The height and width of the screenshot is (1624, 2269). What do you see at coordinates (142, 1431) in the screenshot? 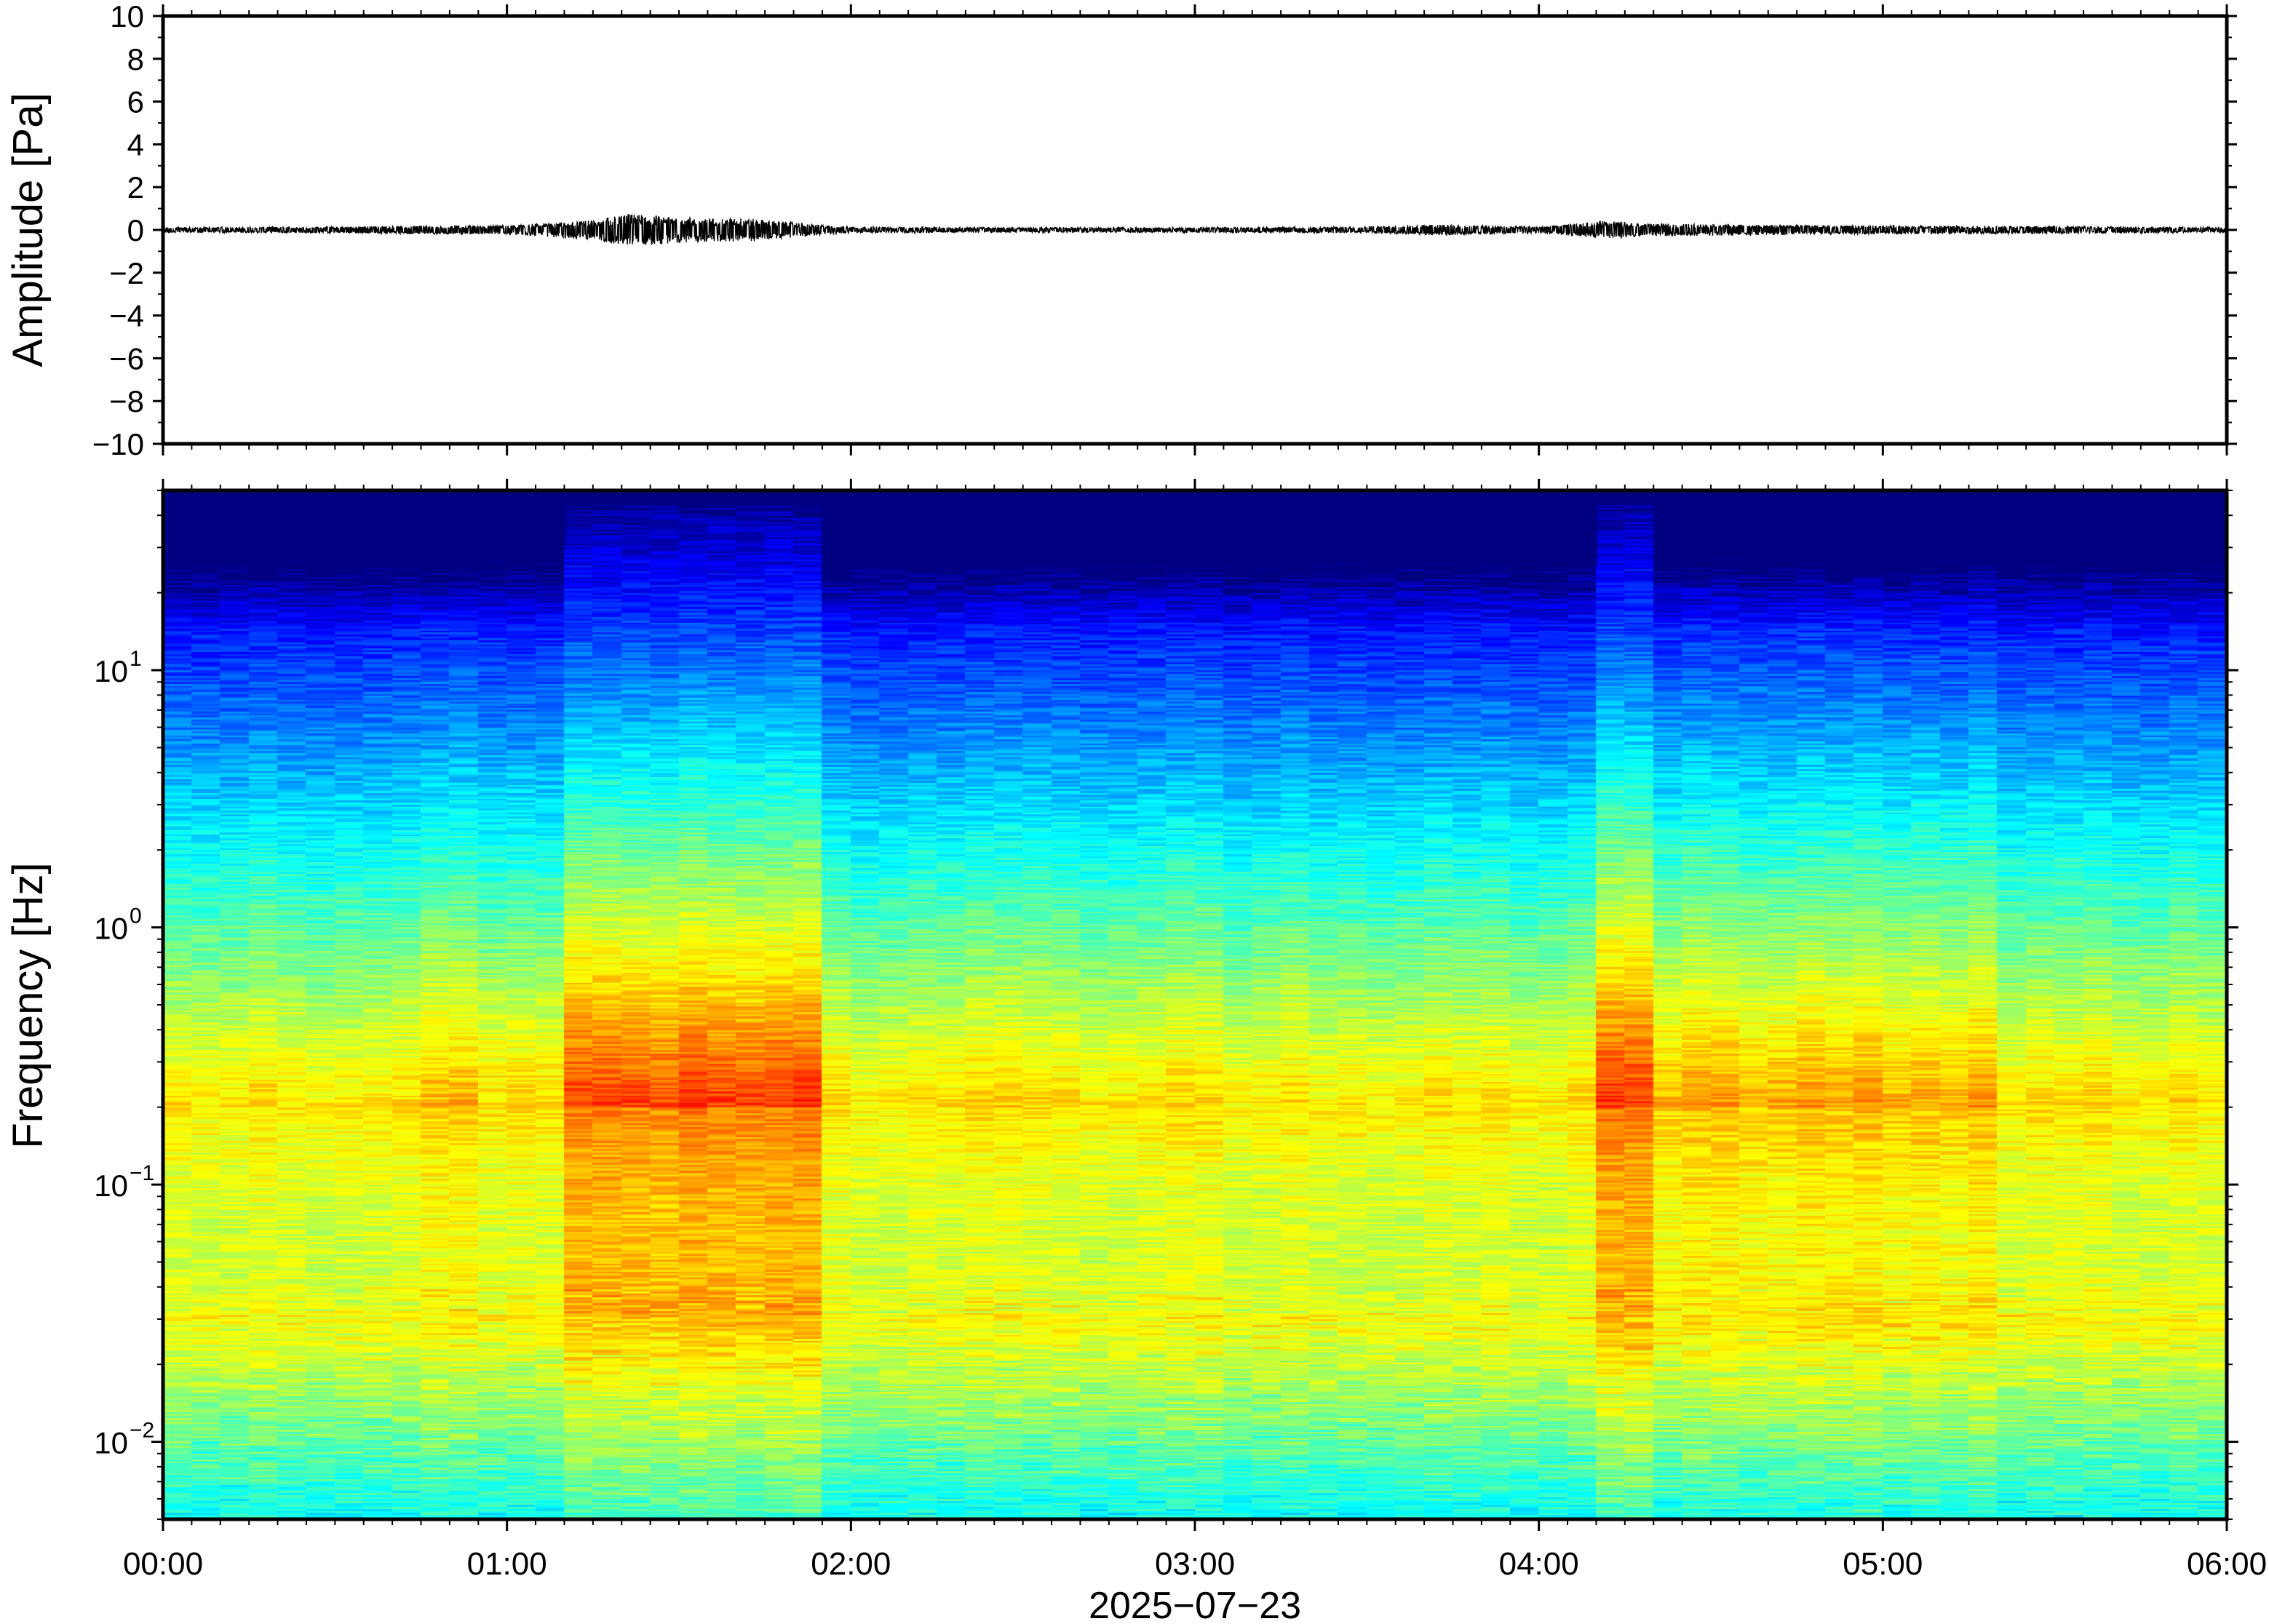
I see `spectrogram-y-tick-exponent: −2` at bounding box center [142, 1431].